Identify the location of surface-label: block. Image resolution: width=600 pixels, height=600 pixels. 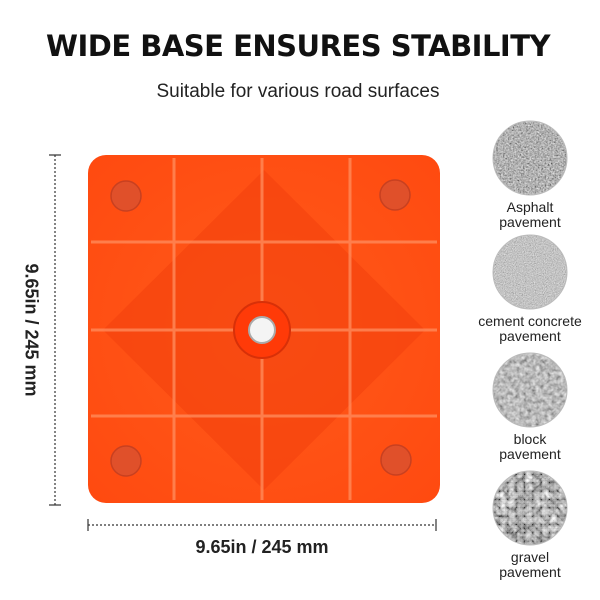
(531, 439).